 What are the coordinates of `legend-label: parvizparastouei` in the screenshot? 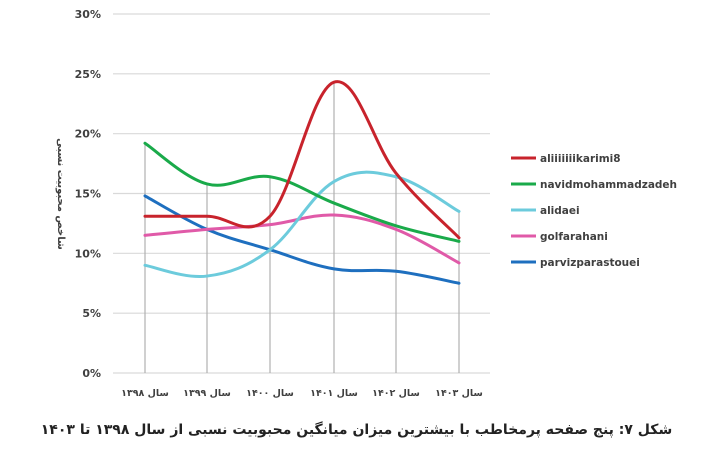 It's located at (590, 263).